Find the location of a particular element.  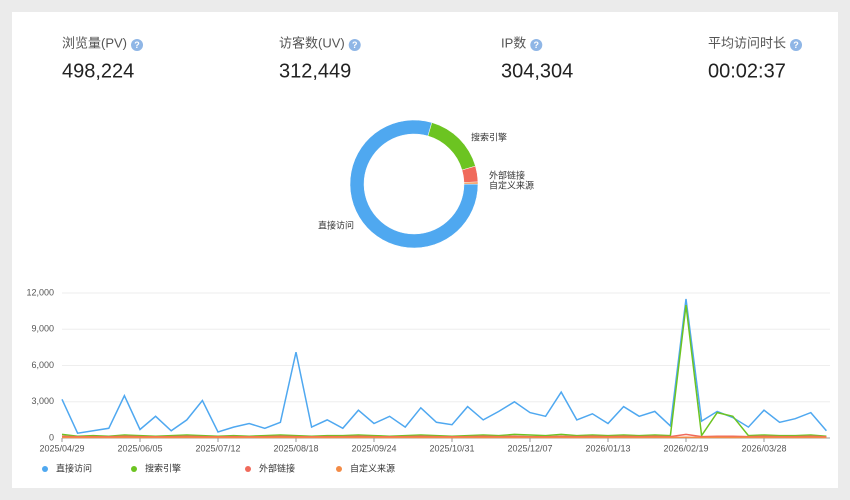

x-tick-label: 2025/07/12 is located at coordinates (217, 448).